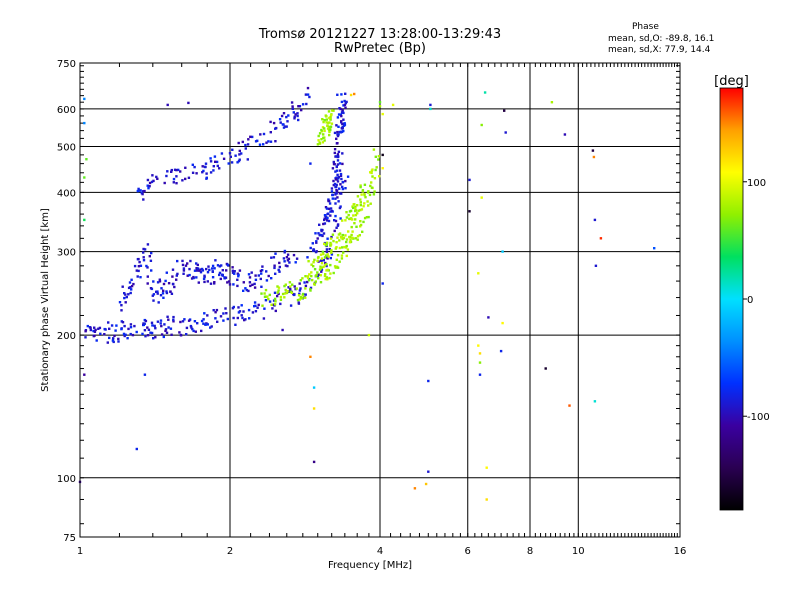 The height and width of the screenshot is (600, 800). Describe the element at coordinates (661, 39) in the screenshot. I see `stats-line-o: mean, sd,O: -89.8, 16.1` at that location.